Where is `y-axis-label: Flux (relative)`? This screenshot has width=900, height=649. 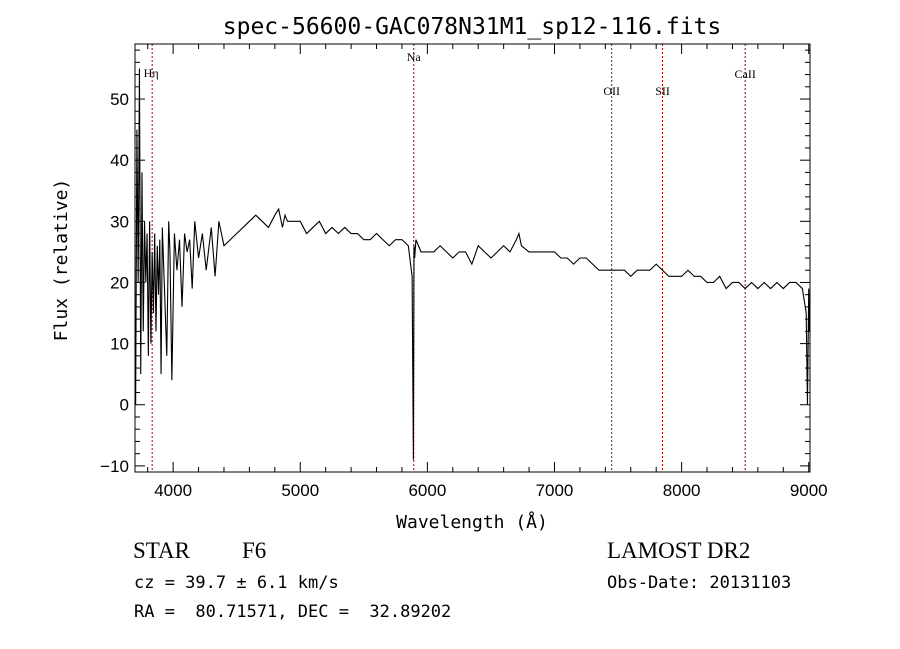
y-axis-label: Flux (relative) is located at coordinates (61, 260).